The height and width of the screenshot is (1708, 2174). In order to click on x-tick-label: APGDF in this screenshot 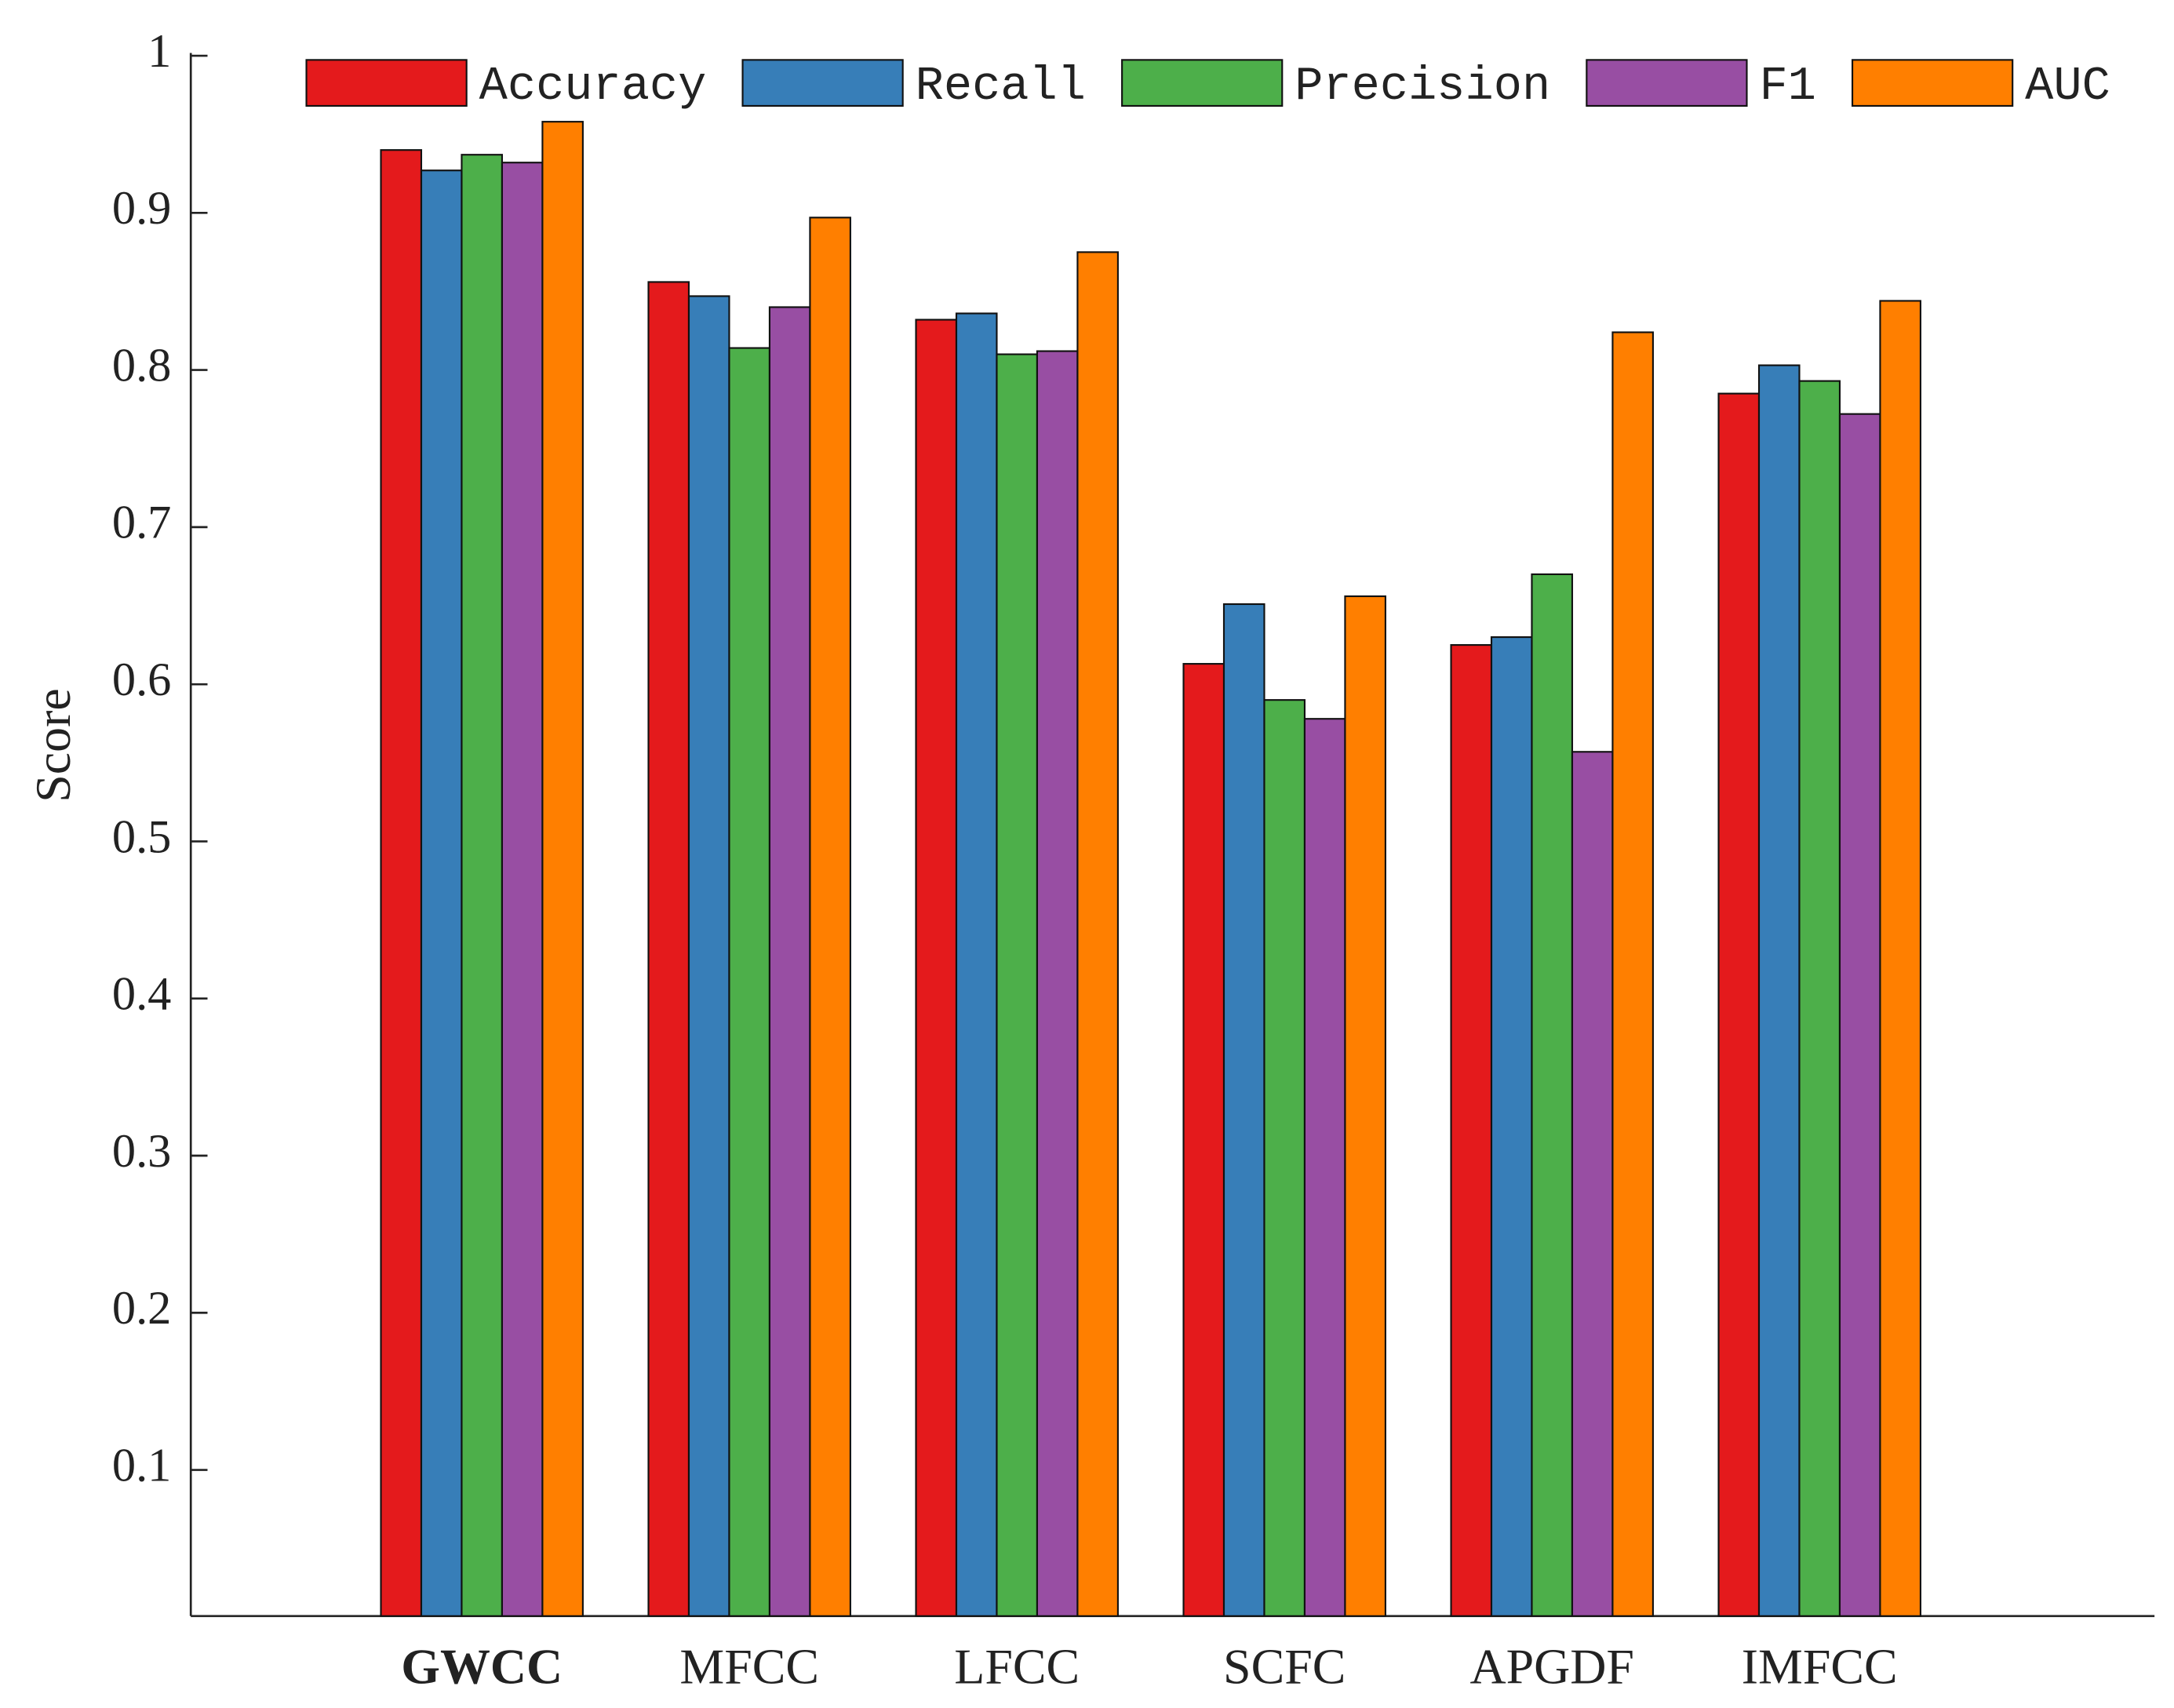, I will do `click(1551, 1666)`.